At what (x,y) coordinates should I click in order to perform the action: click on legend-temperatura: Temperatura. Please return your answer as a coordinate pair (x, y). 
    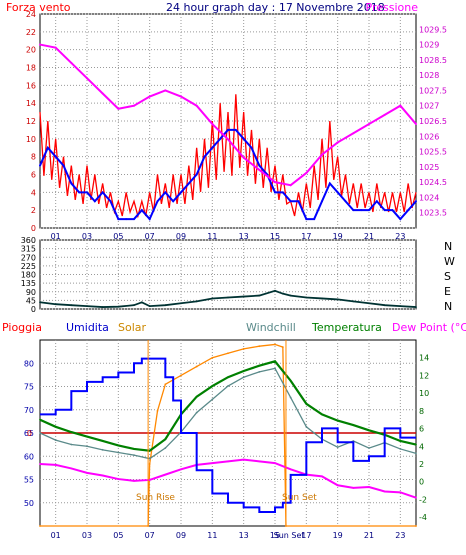
    Looking at the image, I should click on (346, 327).